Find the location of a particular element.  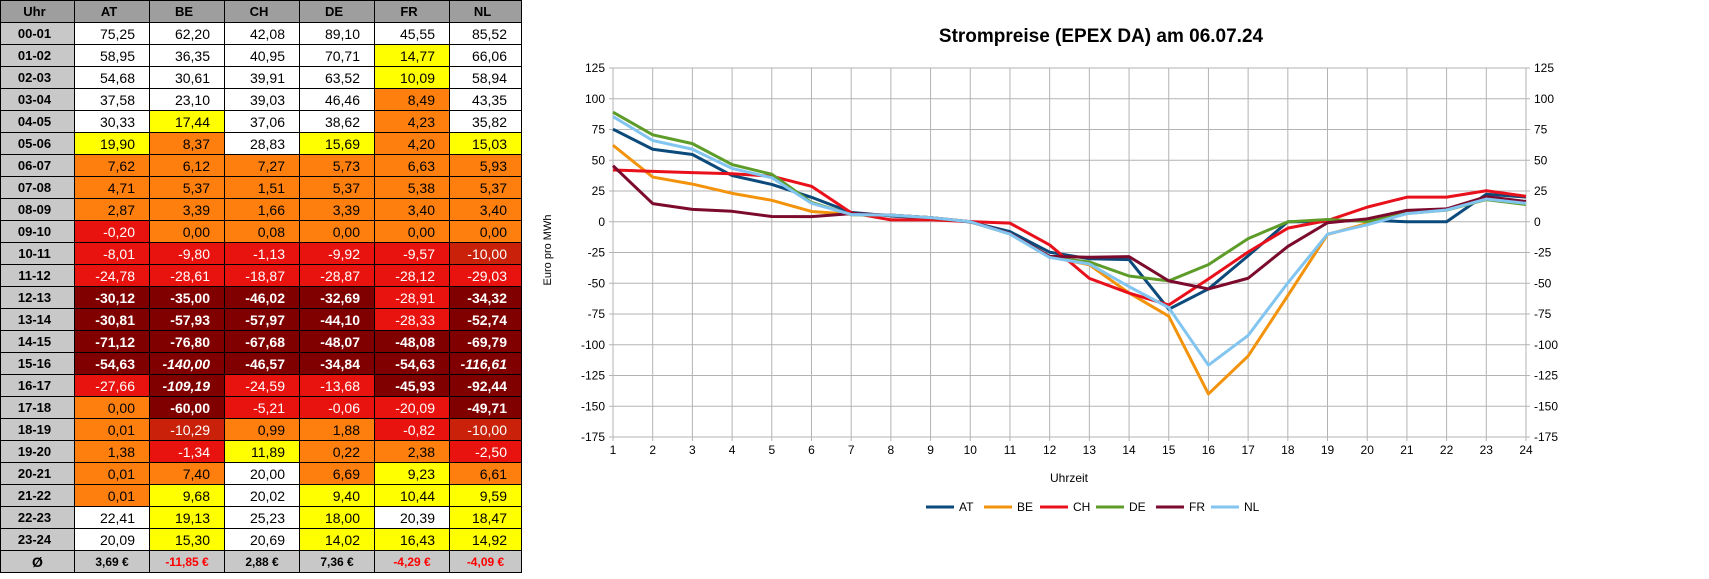

price-cell-ch: 25,23 is located at coordinates (262, 517).